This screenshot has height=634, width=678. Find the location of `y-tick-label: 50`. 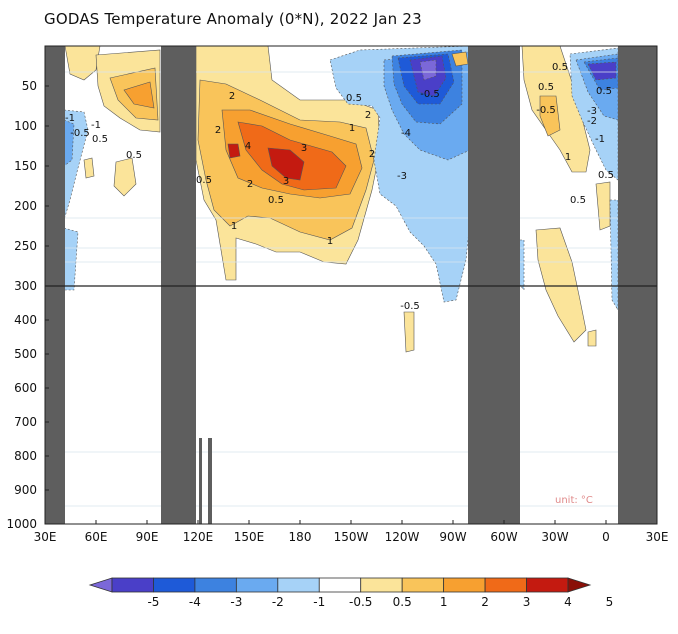

y-tick-label: 50 is located at coordinates (29, 86).